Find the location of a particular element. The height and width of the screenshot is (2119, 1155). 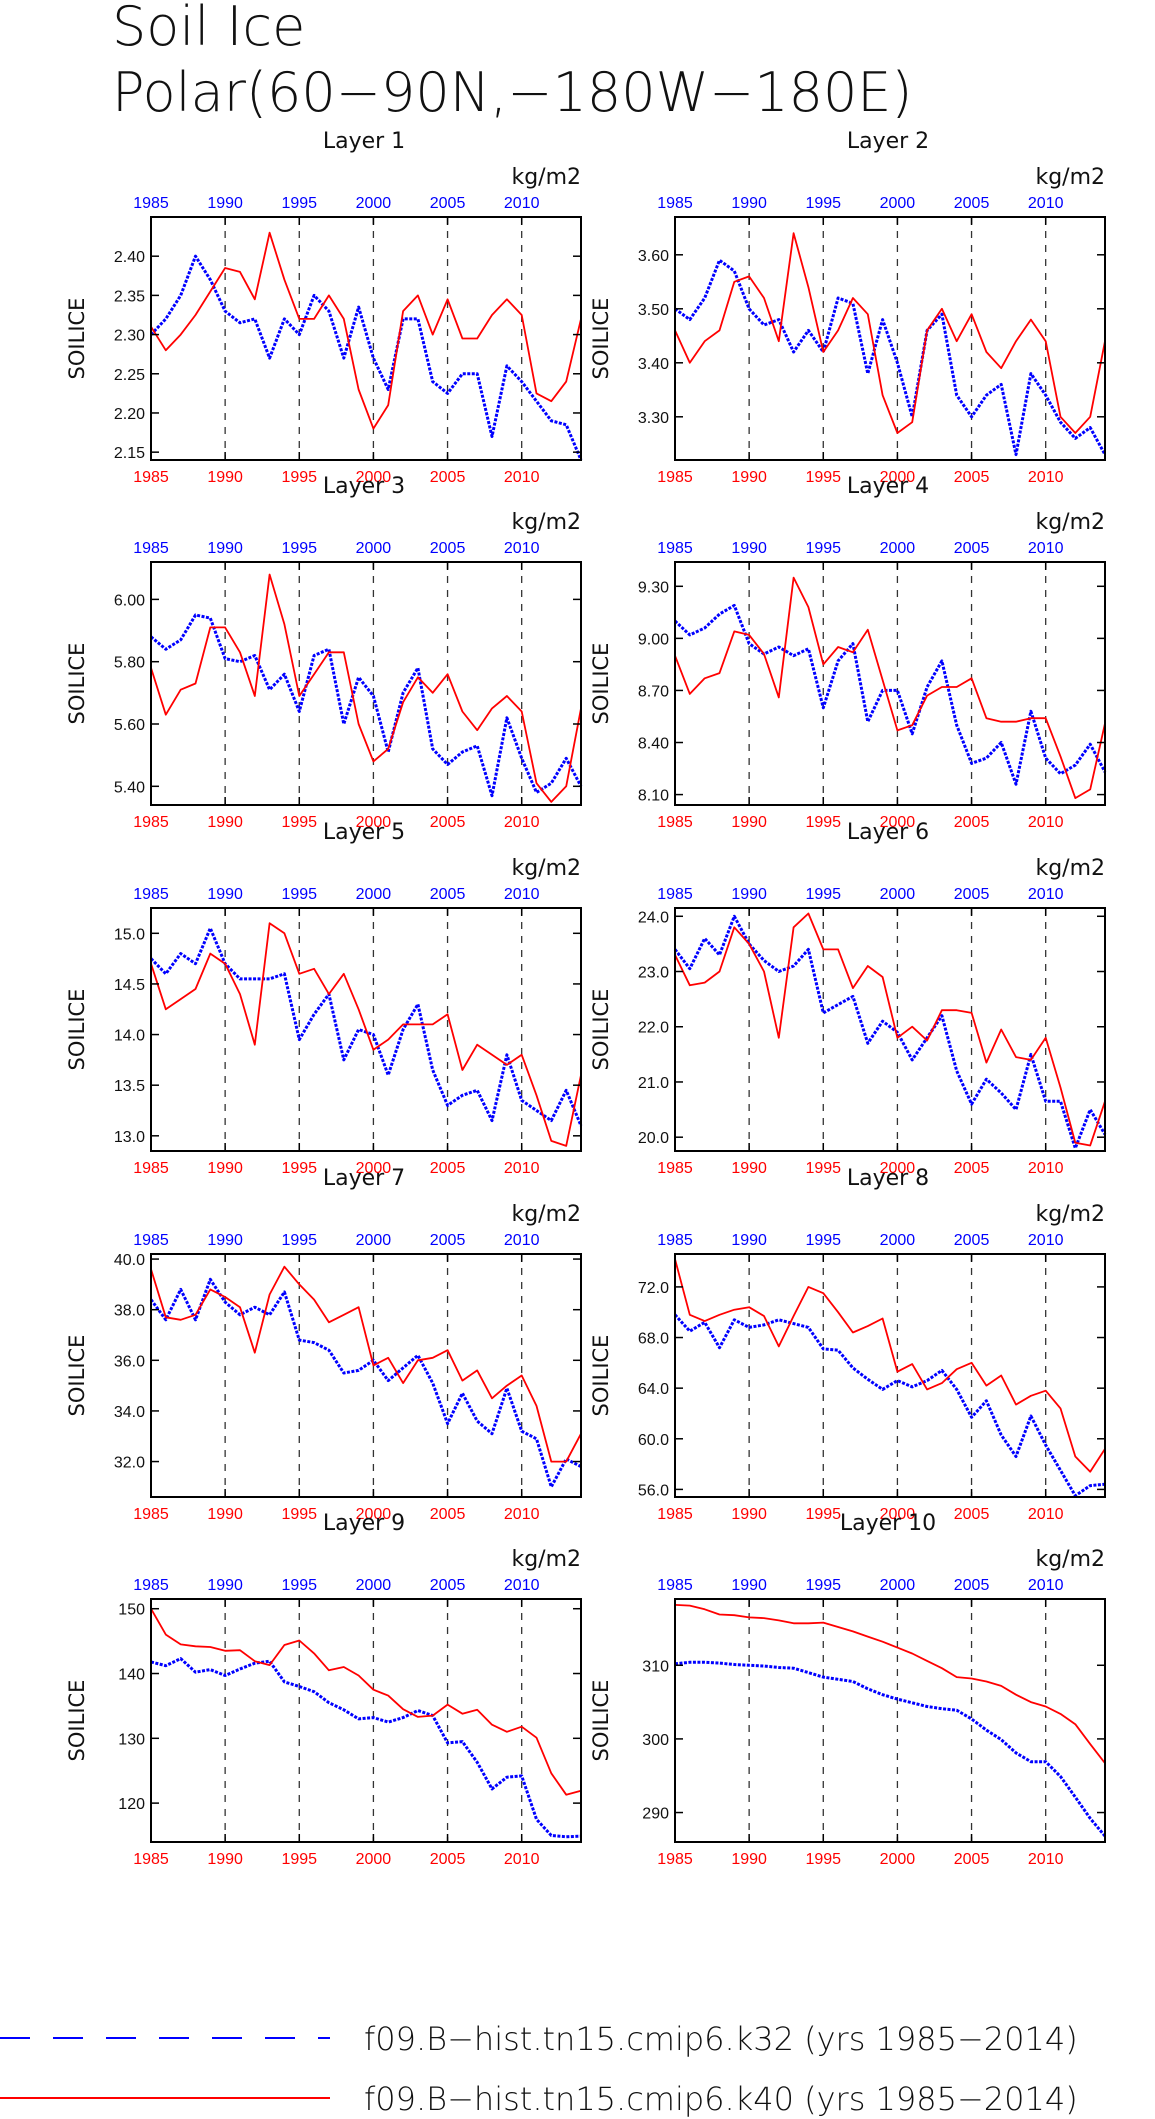

y-tick-label: 2.35 is located at coordinates (129, 296).